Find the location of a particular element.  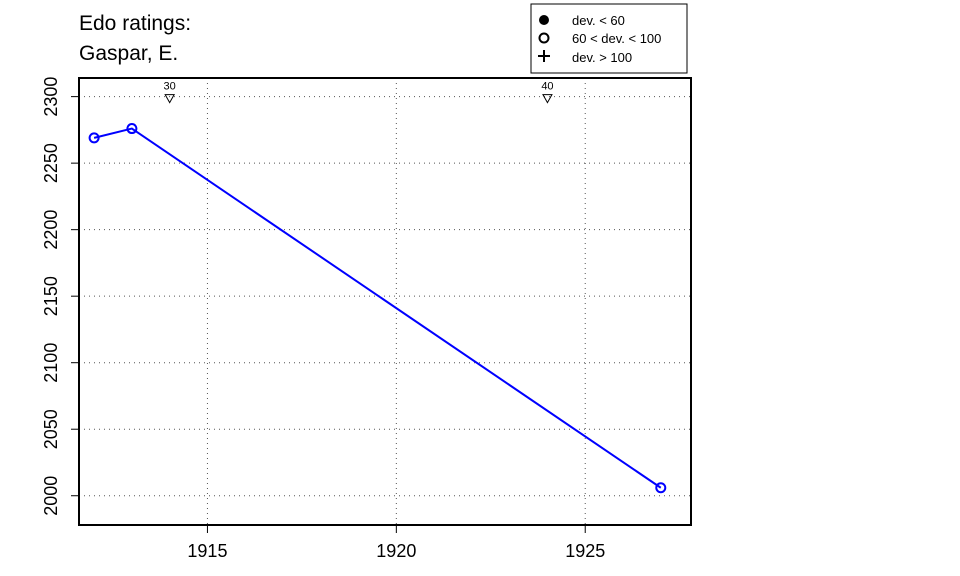

y-axis-ticks: 2000 2050 2100 2150 2200 2250 2300 is located at coordinates (60, 296).